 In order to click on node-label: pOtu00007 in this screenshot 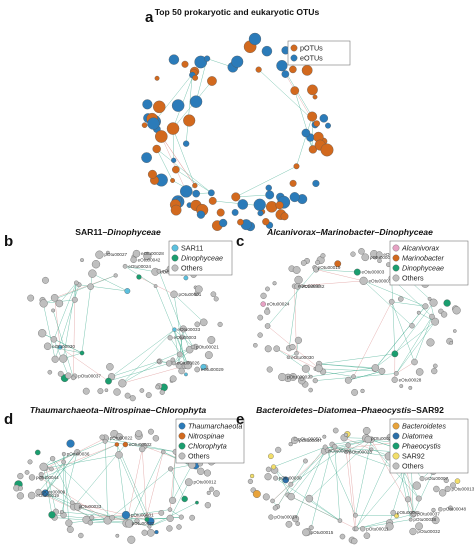, I will do `click(436, 478)`.